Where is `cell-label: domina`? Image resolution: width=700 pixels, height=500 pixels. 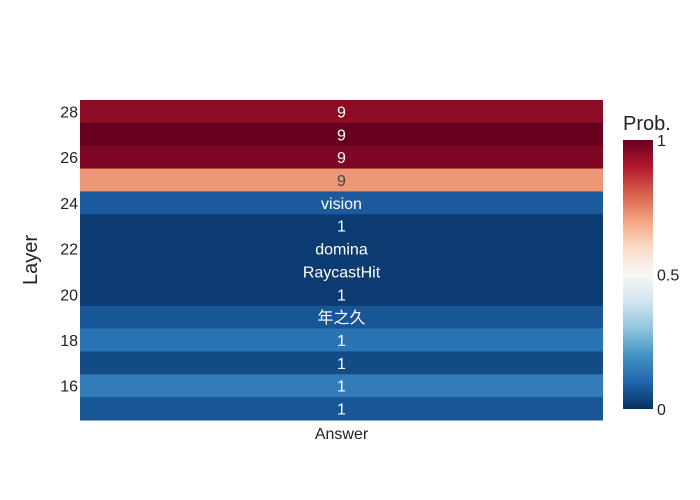
cell-label: domina is located at coordinates (341, 250).